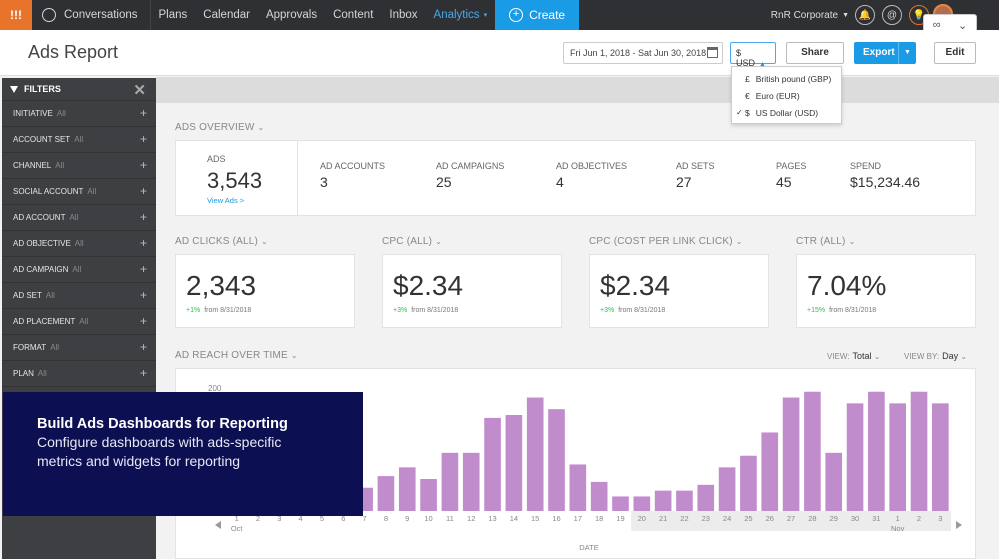 Image resolution: width=999 pixels, height=559 pixels. What do you see at coordinates (221, 241) in the screenshot?
I see `kpi-ad-clicks-toggle: AD CLICKS (ALL) ⌄` at bounding box center [221, 241].